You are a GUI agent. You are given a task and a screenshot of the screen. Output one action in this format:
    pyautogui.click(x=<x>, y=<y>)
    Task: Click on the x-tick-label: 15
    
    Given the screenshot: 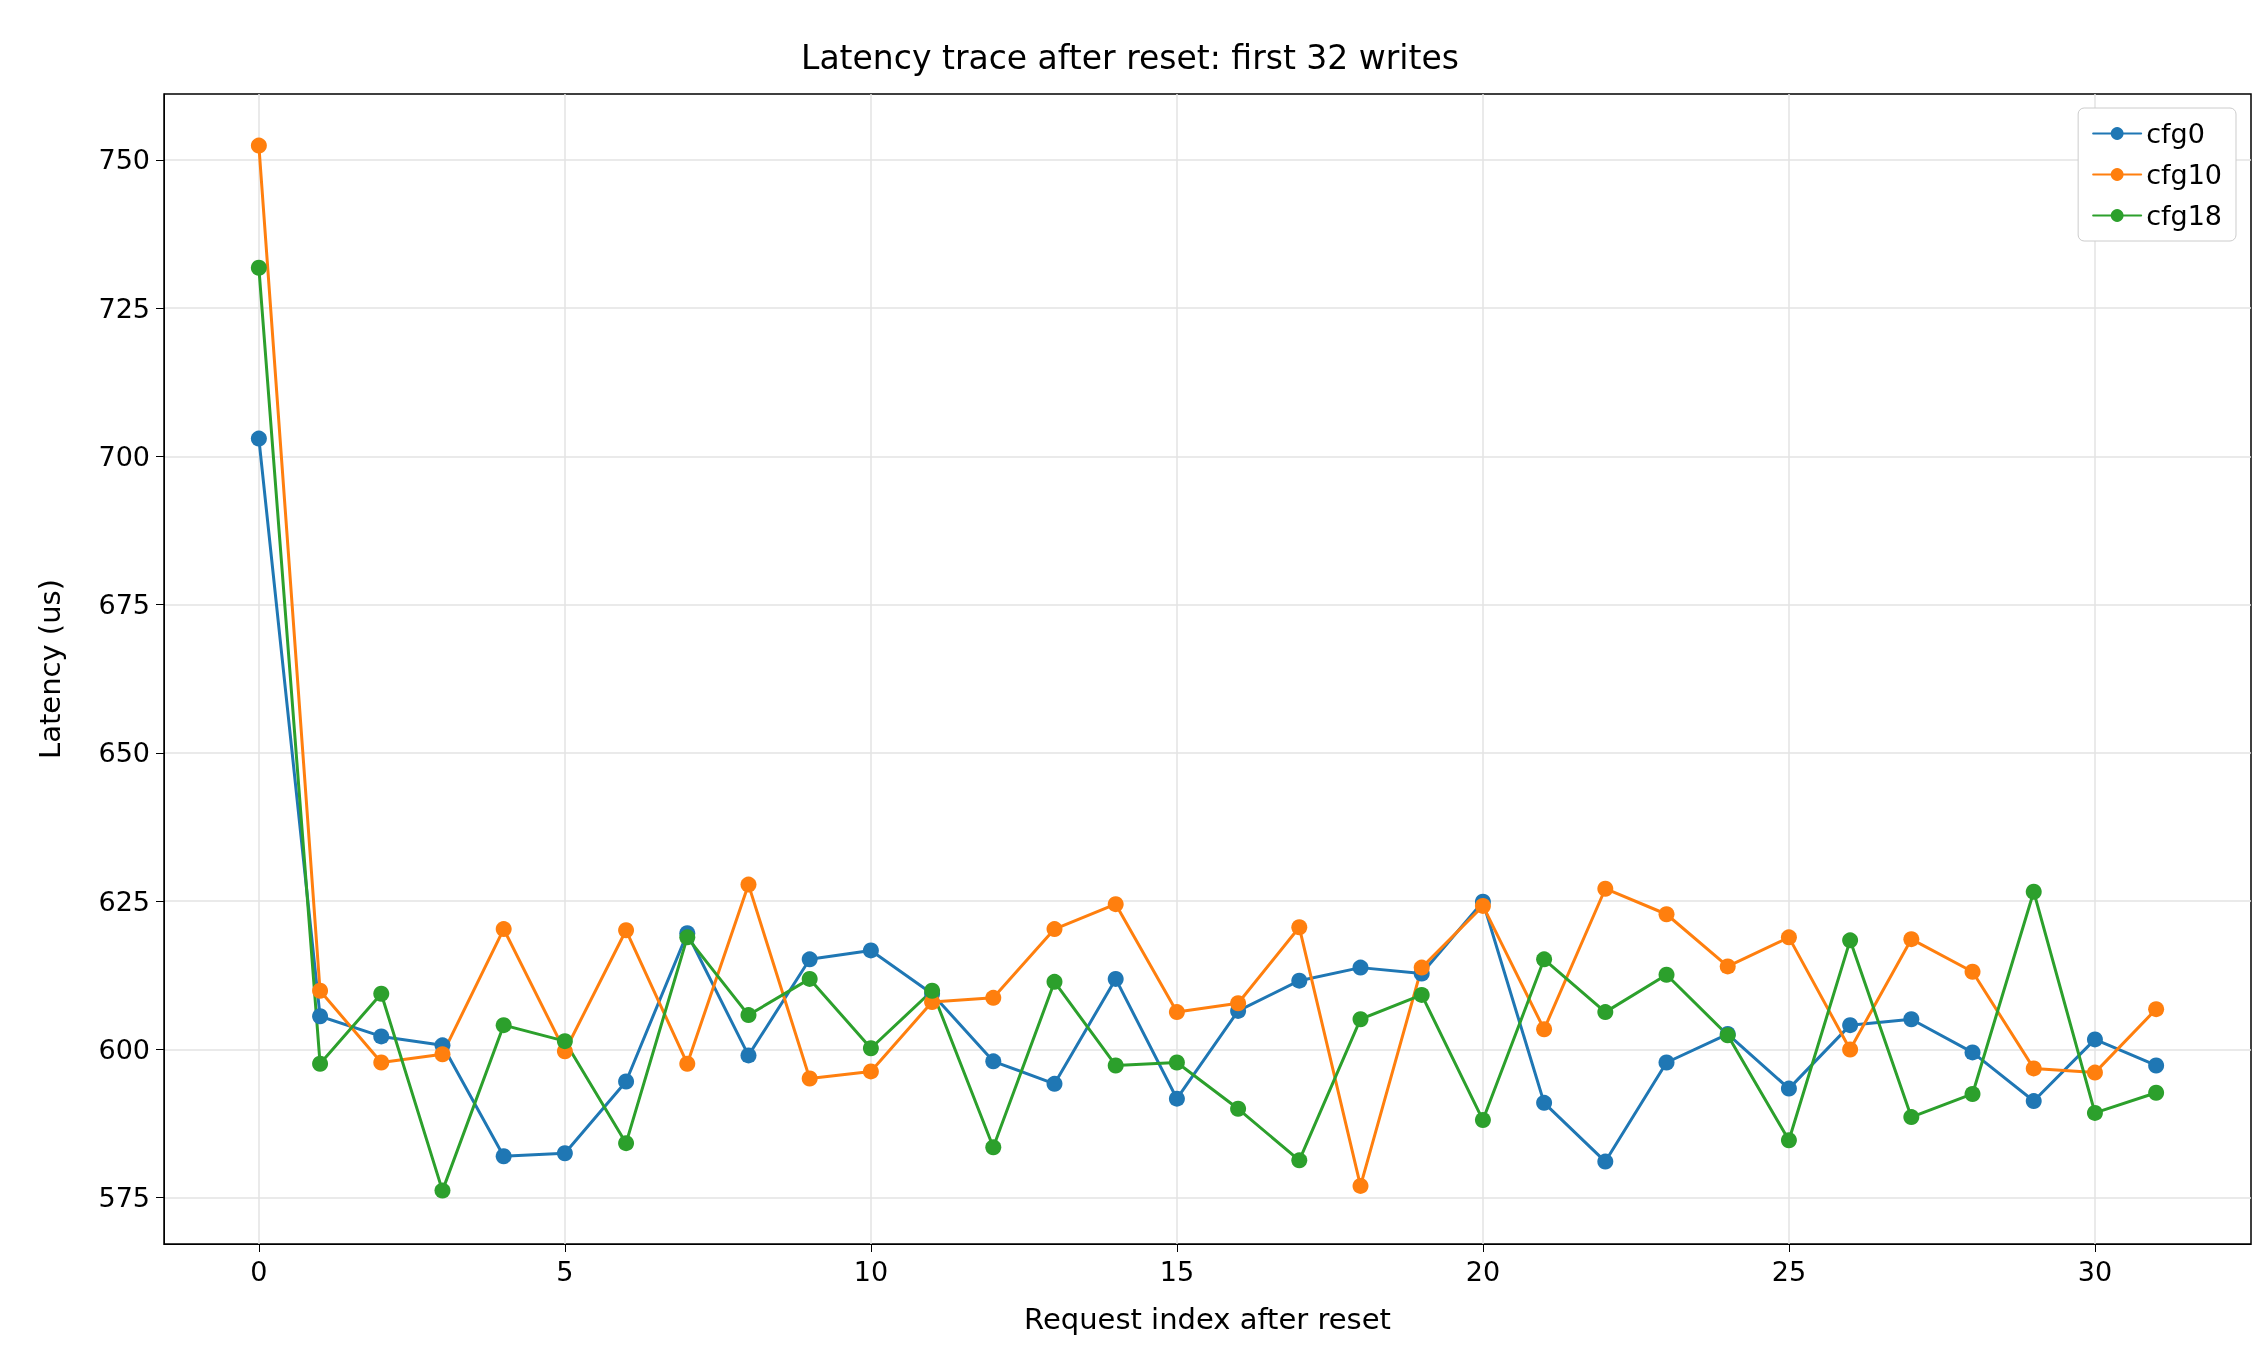 What is the action you would take?
    pyautogui.click(x=1177, y=1271)
    